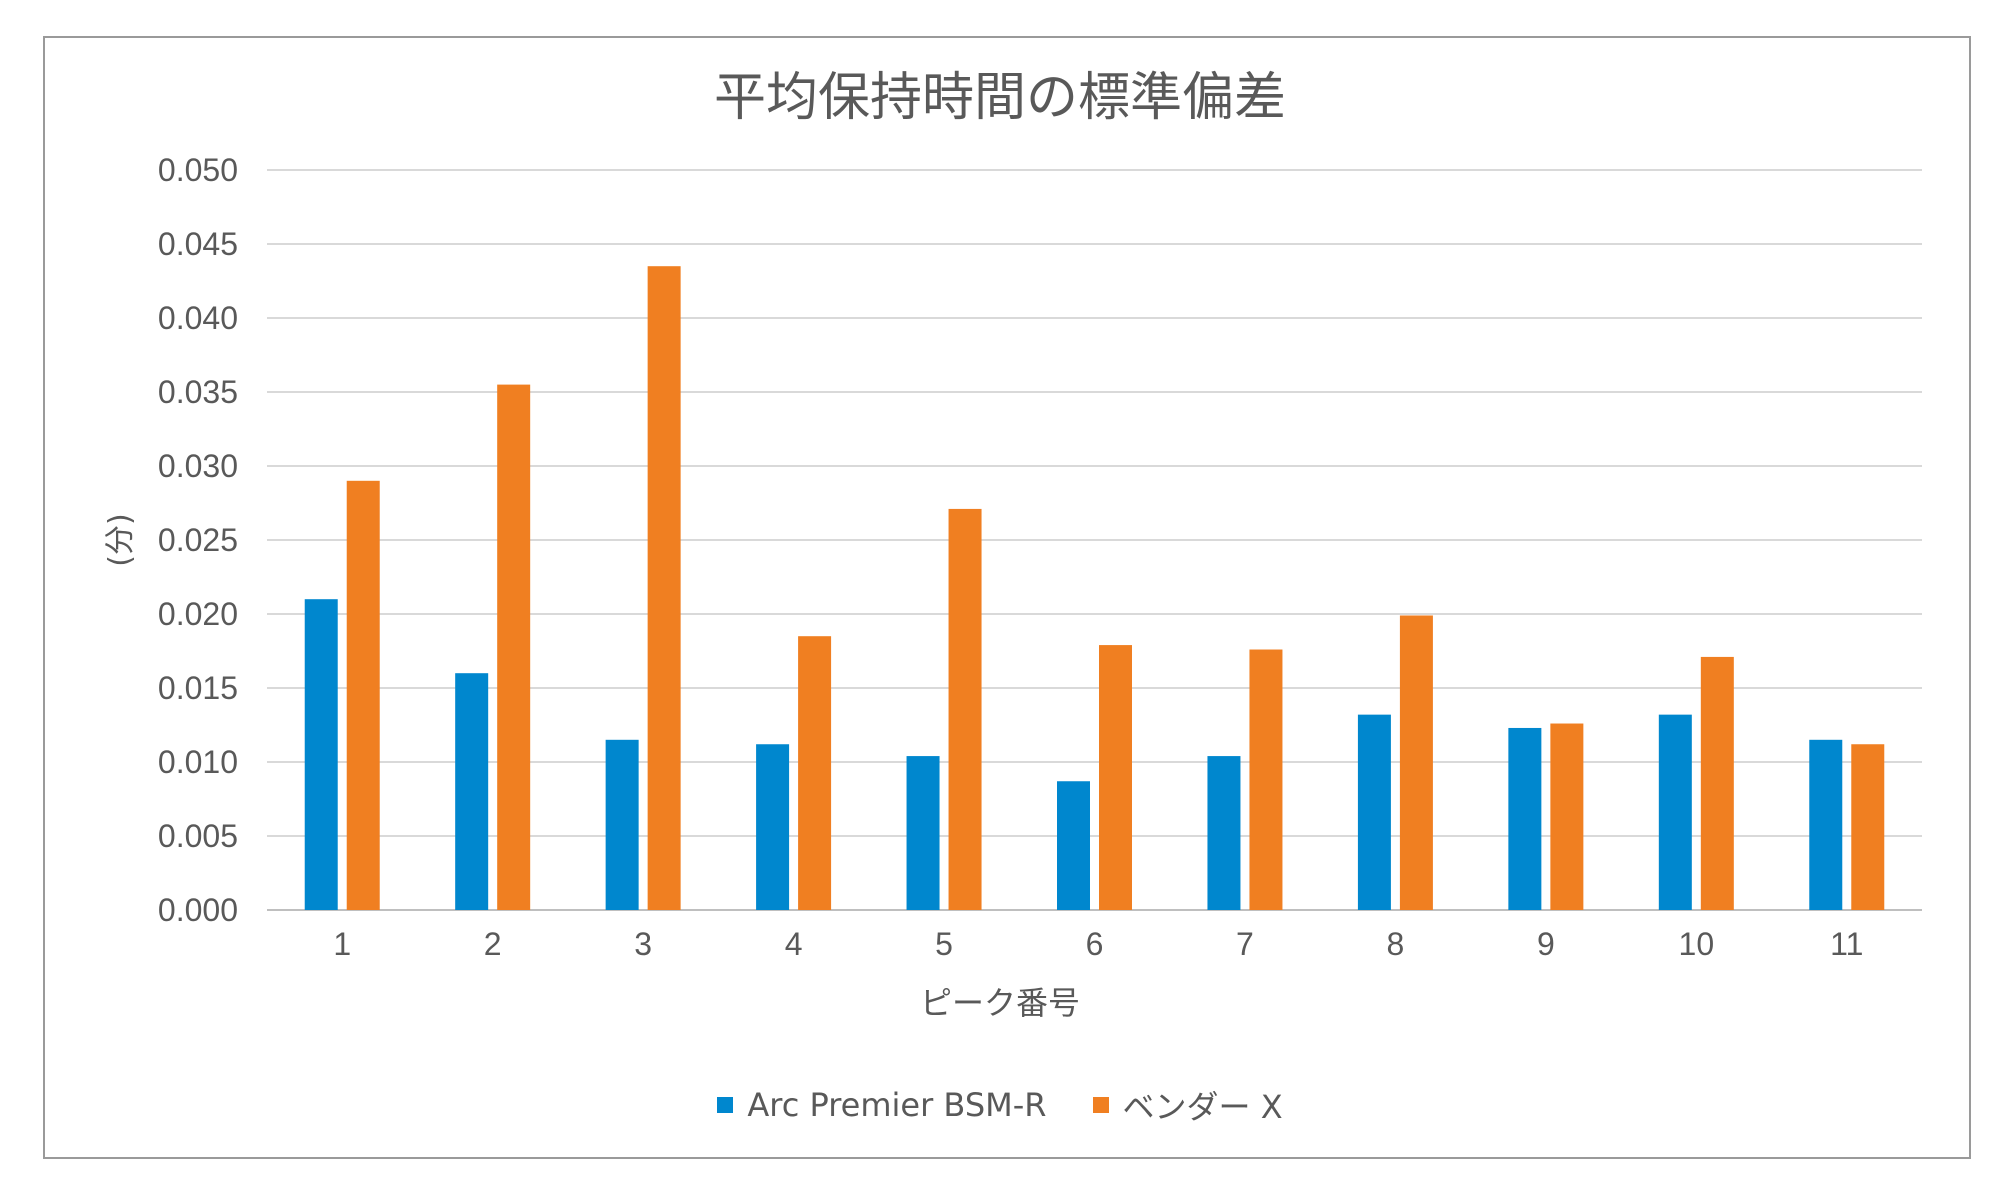  Describe the element at coordinates (198, 762) in the screenshot. I see `y-tick-label: 0.010` at that location.